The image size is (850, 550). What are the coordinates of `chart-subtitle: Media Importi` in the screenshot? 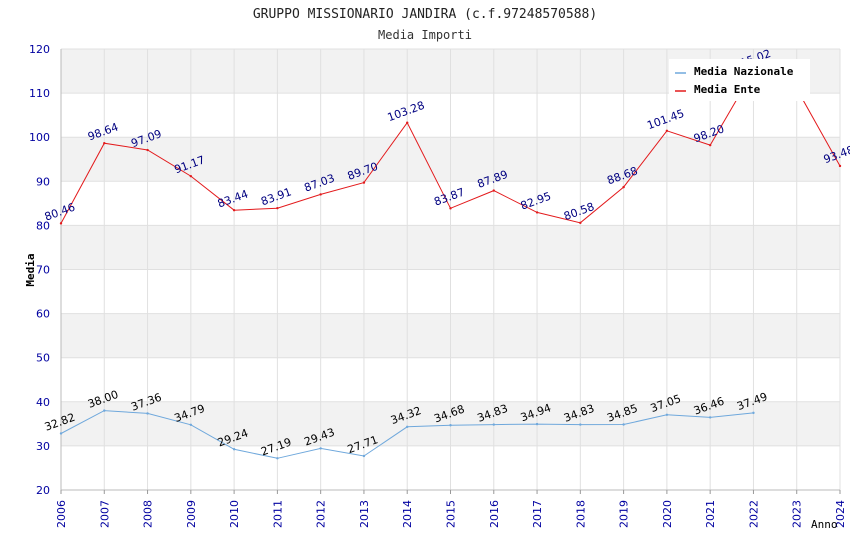 It's located at (425, 35).